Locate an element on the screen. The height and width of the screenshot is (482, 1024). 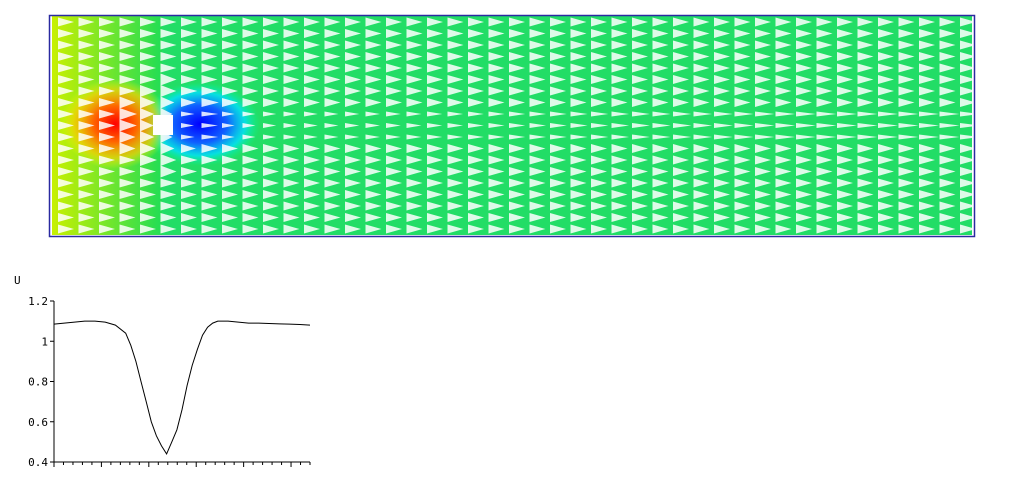
y-tick-label: 0.4 is located at coordinates (38, 462).